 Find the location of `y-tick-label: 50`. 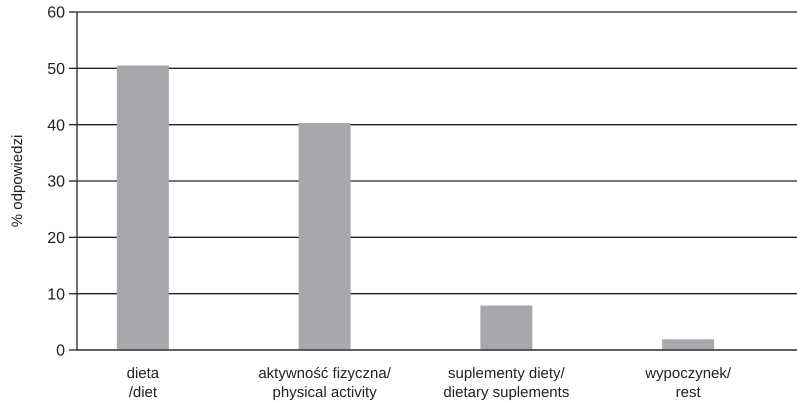

y-tick-label: 50 is located at coordinates (56, 69).